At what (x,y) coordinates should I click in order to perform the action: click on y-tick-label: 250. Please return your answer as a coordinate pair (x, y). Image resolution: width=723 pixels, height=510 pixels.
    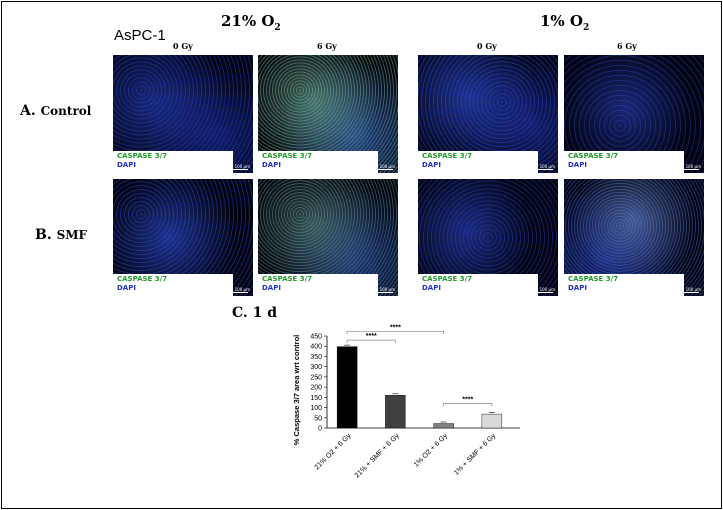
    Looking at the image, I should click on (316, 377).